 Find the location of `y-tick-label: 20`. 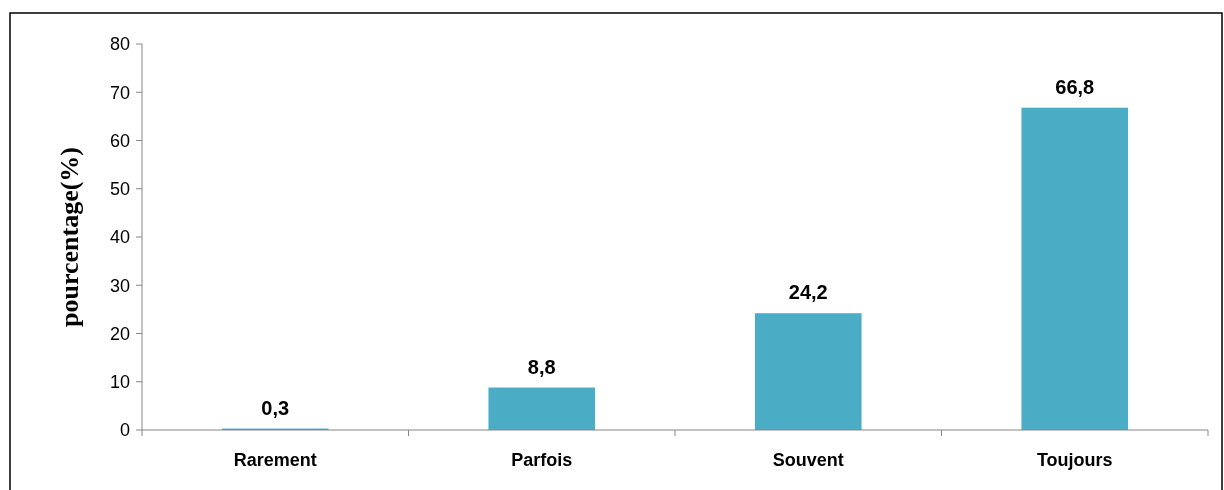

y-tick-label: 20 is located at coordinates (119, 333).